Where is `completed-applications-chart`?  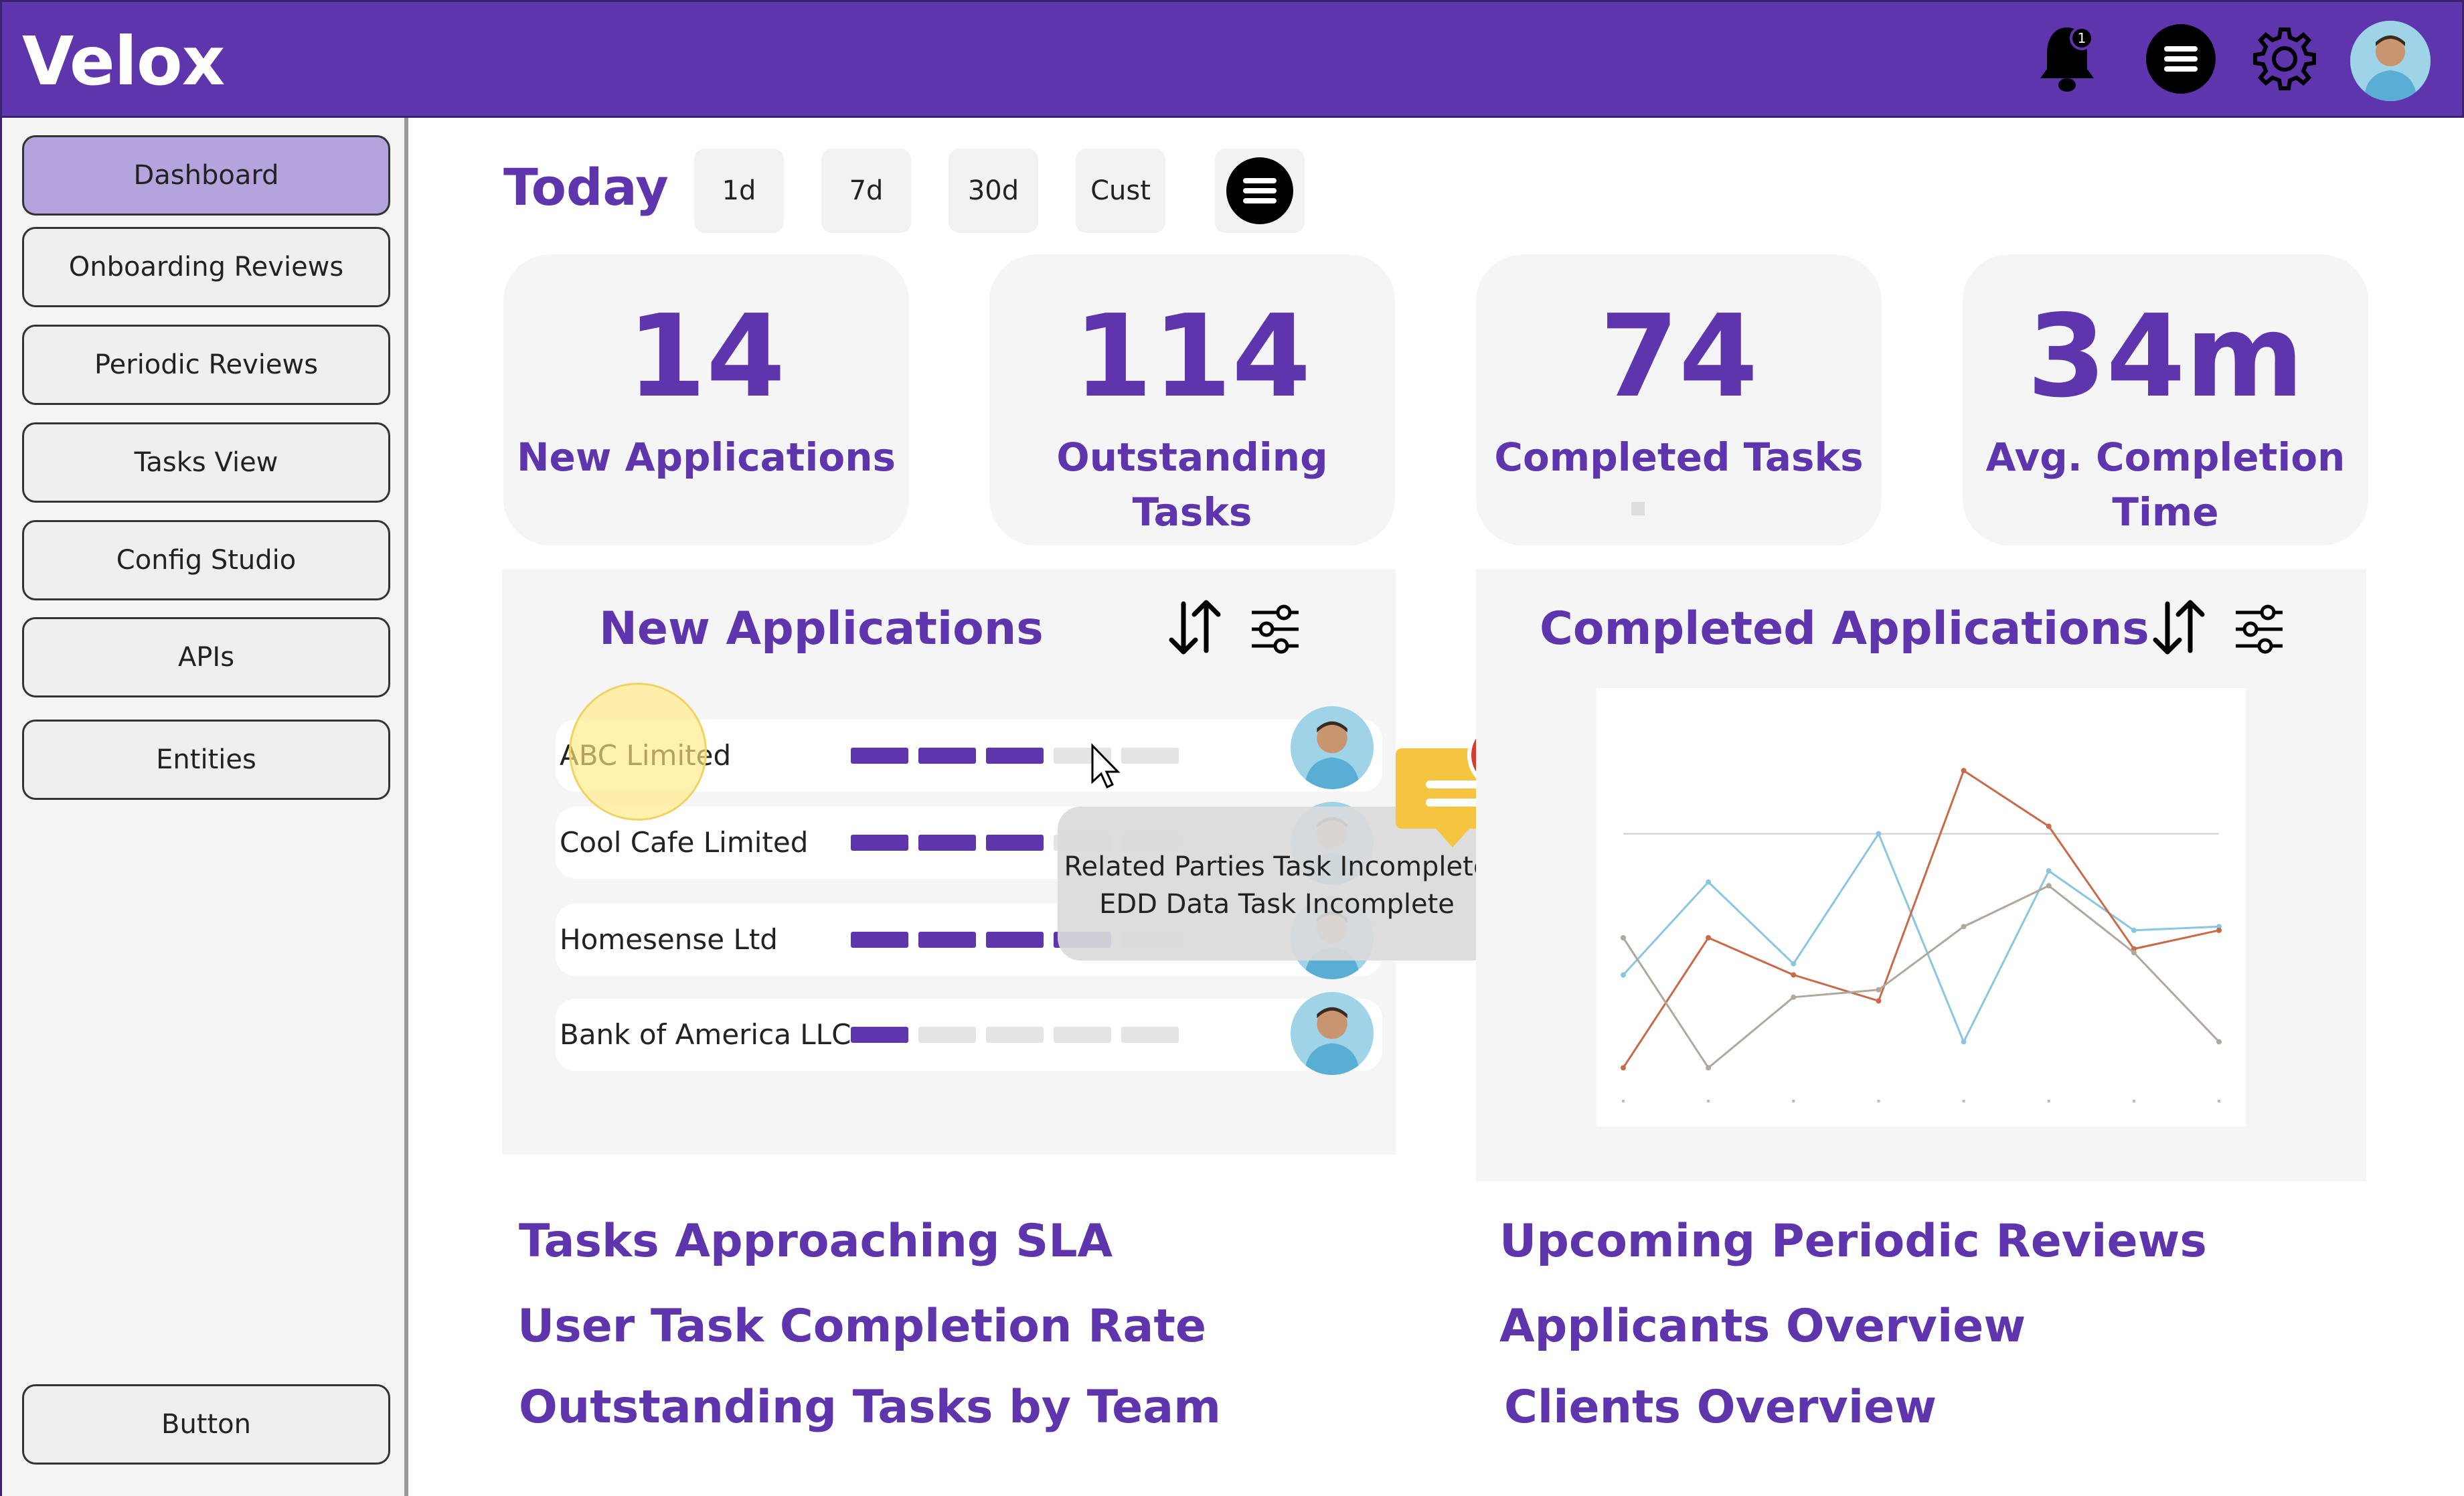
completed-applications-chart is located at coordinates (1921, 907).